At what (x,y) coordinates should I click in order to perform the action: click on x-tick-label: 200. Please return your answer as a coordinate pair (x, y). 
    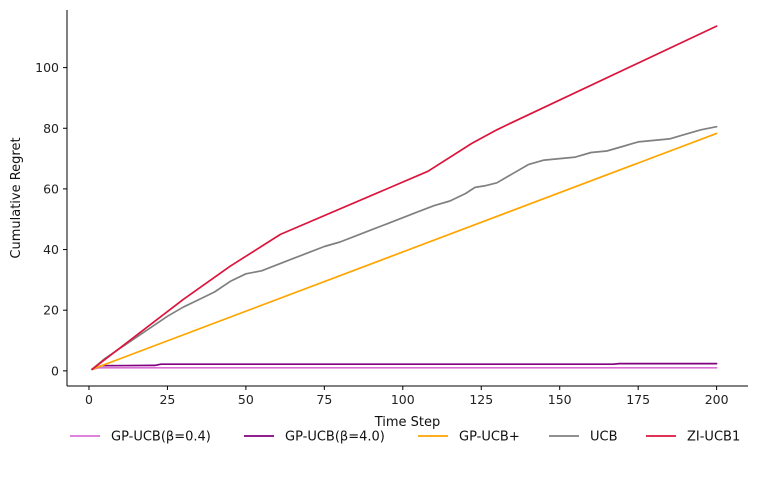
    Looking at the image, I should click on (717, 399).